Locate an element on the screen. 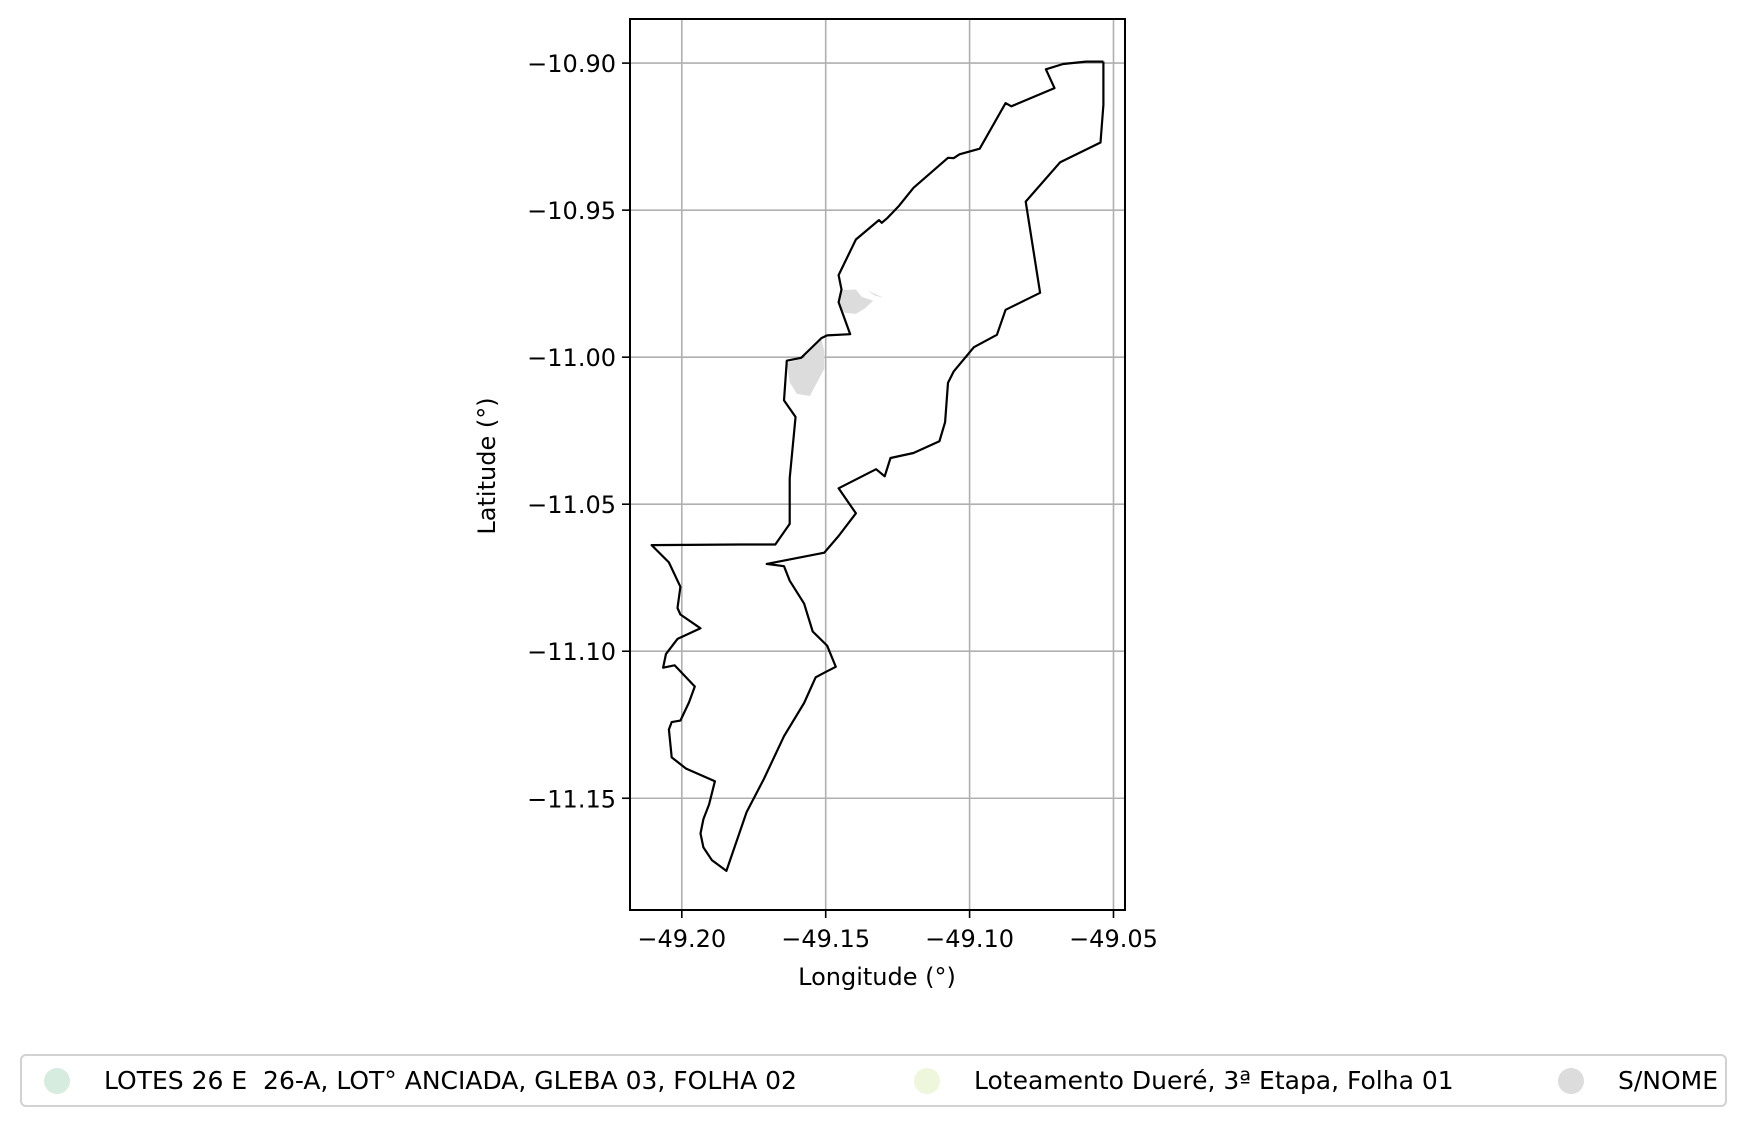 This screenshot has width=1748, height=1121. legend-marker-snome is located at coordinates (1571, 1080).